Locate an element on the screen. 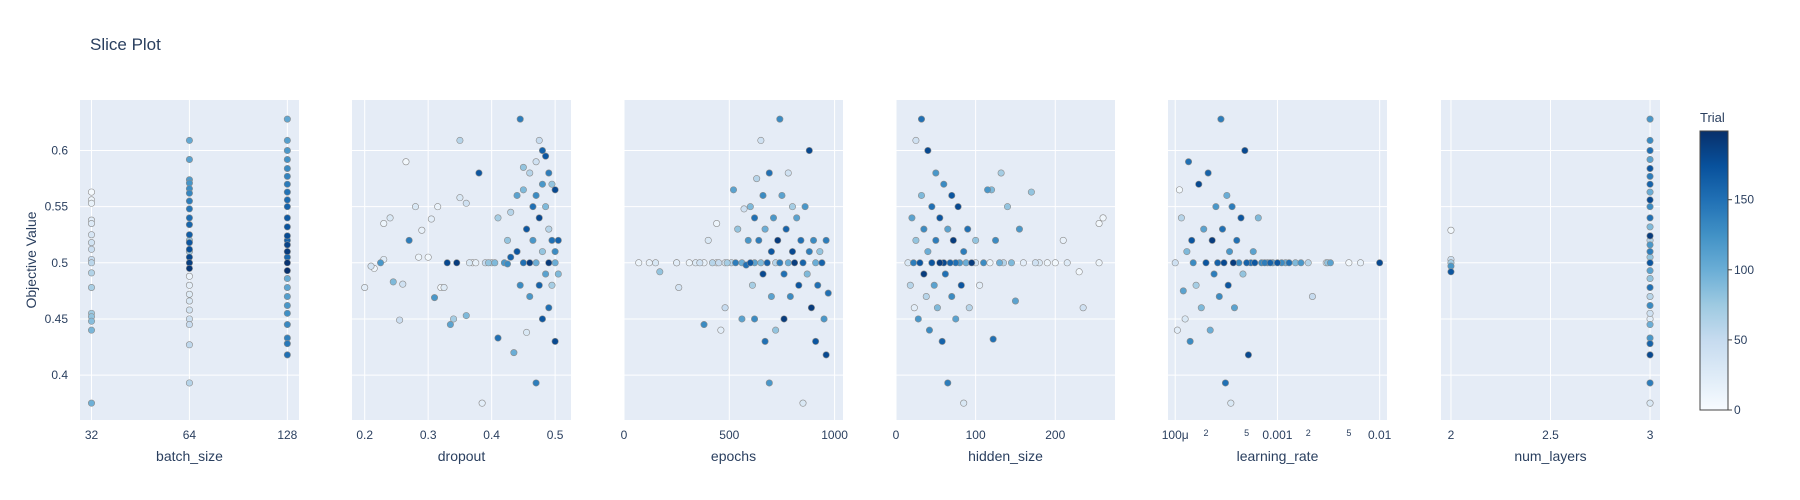 Image resolution: width=1800 pixels, height=500 pixels. x-axis-title: dropout is located at coordinates (462, 456).